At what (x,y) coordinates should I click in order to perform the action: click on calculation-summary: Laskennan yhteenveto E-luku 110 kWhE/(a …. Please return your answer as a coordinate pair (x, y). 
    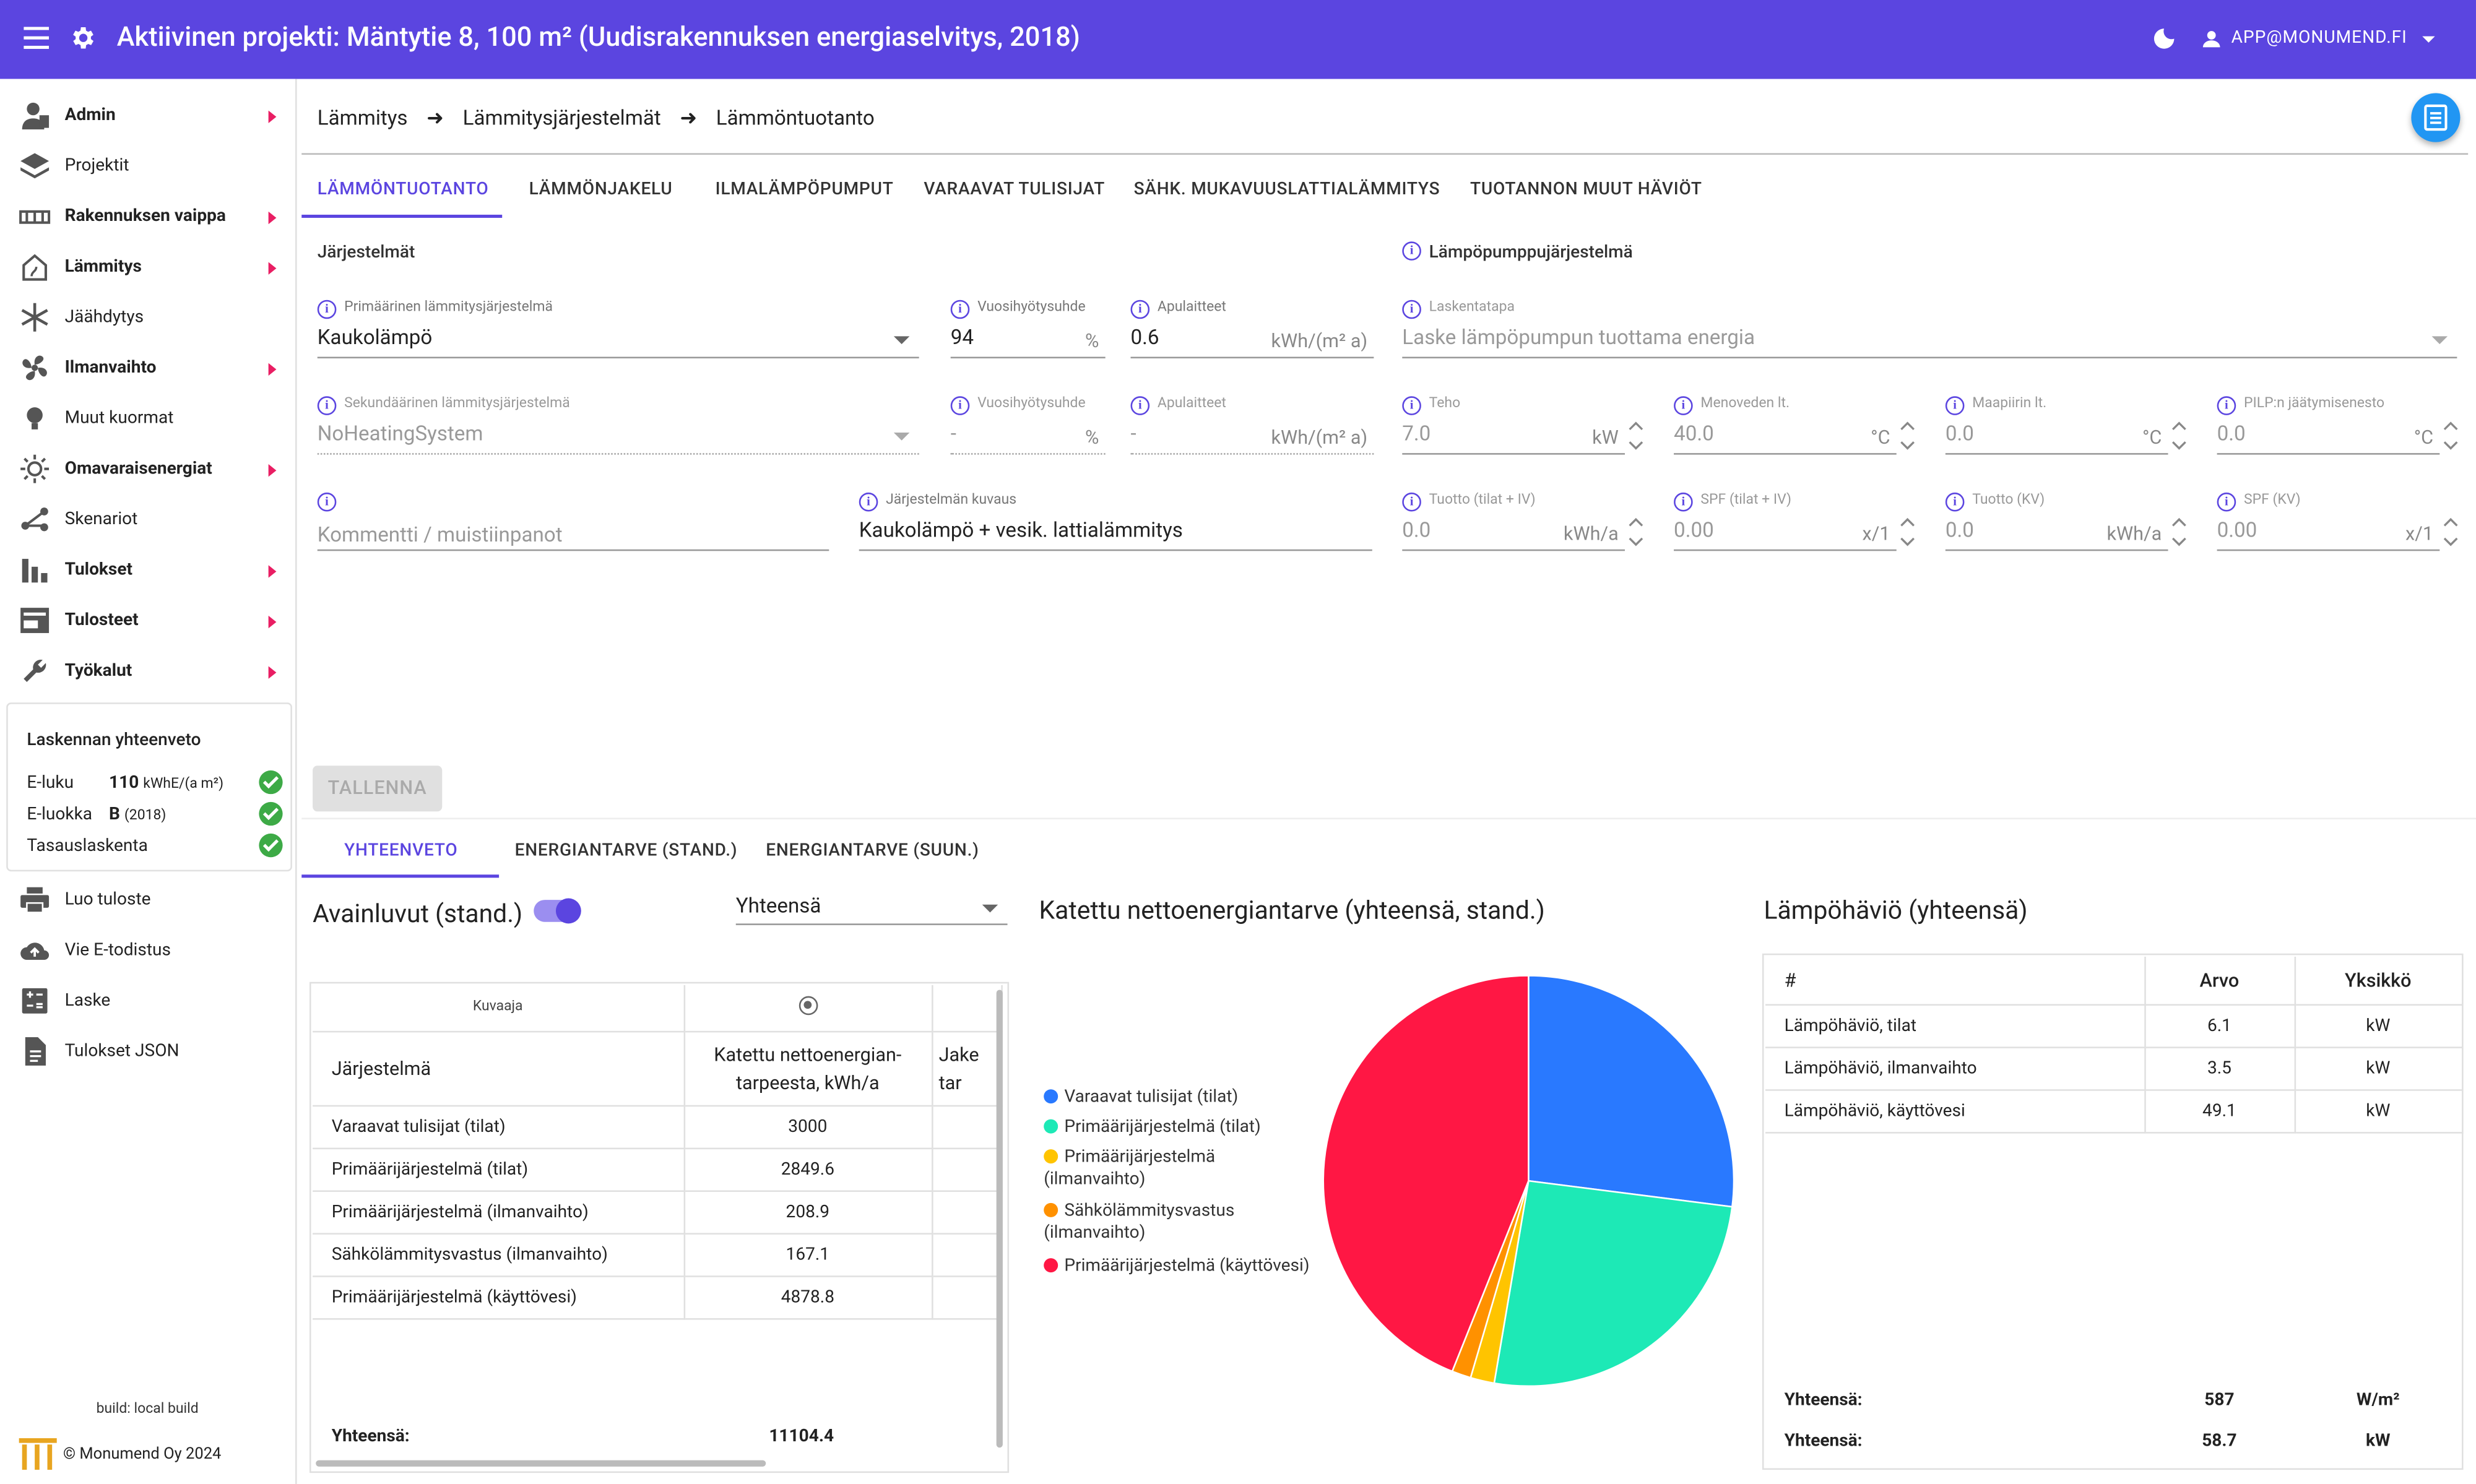
    Looking at the image, I should click on (149, 787).